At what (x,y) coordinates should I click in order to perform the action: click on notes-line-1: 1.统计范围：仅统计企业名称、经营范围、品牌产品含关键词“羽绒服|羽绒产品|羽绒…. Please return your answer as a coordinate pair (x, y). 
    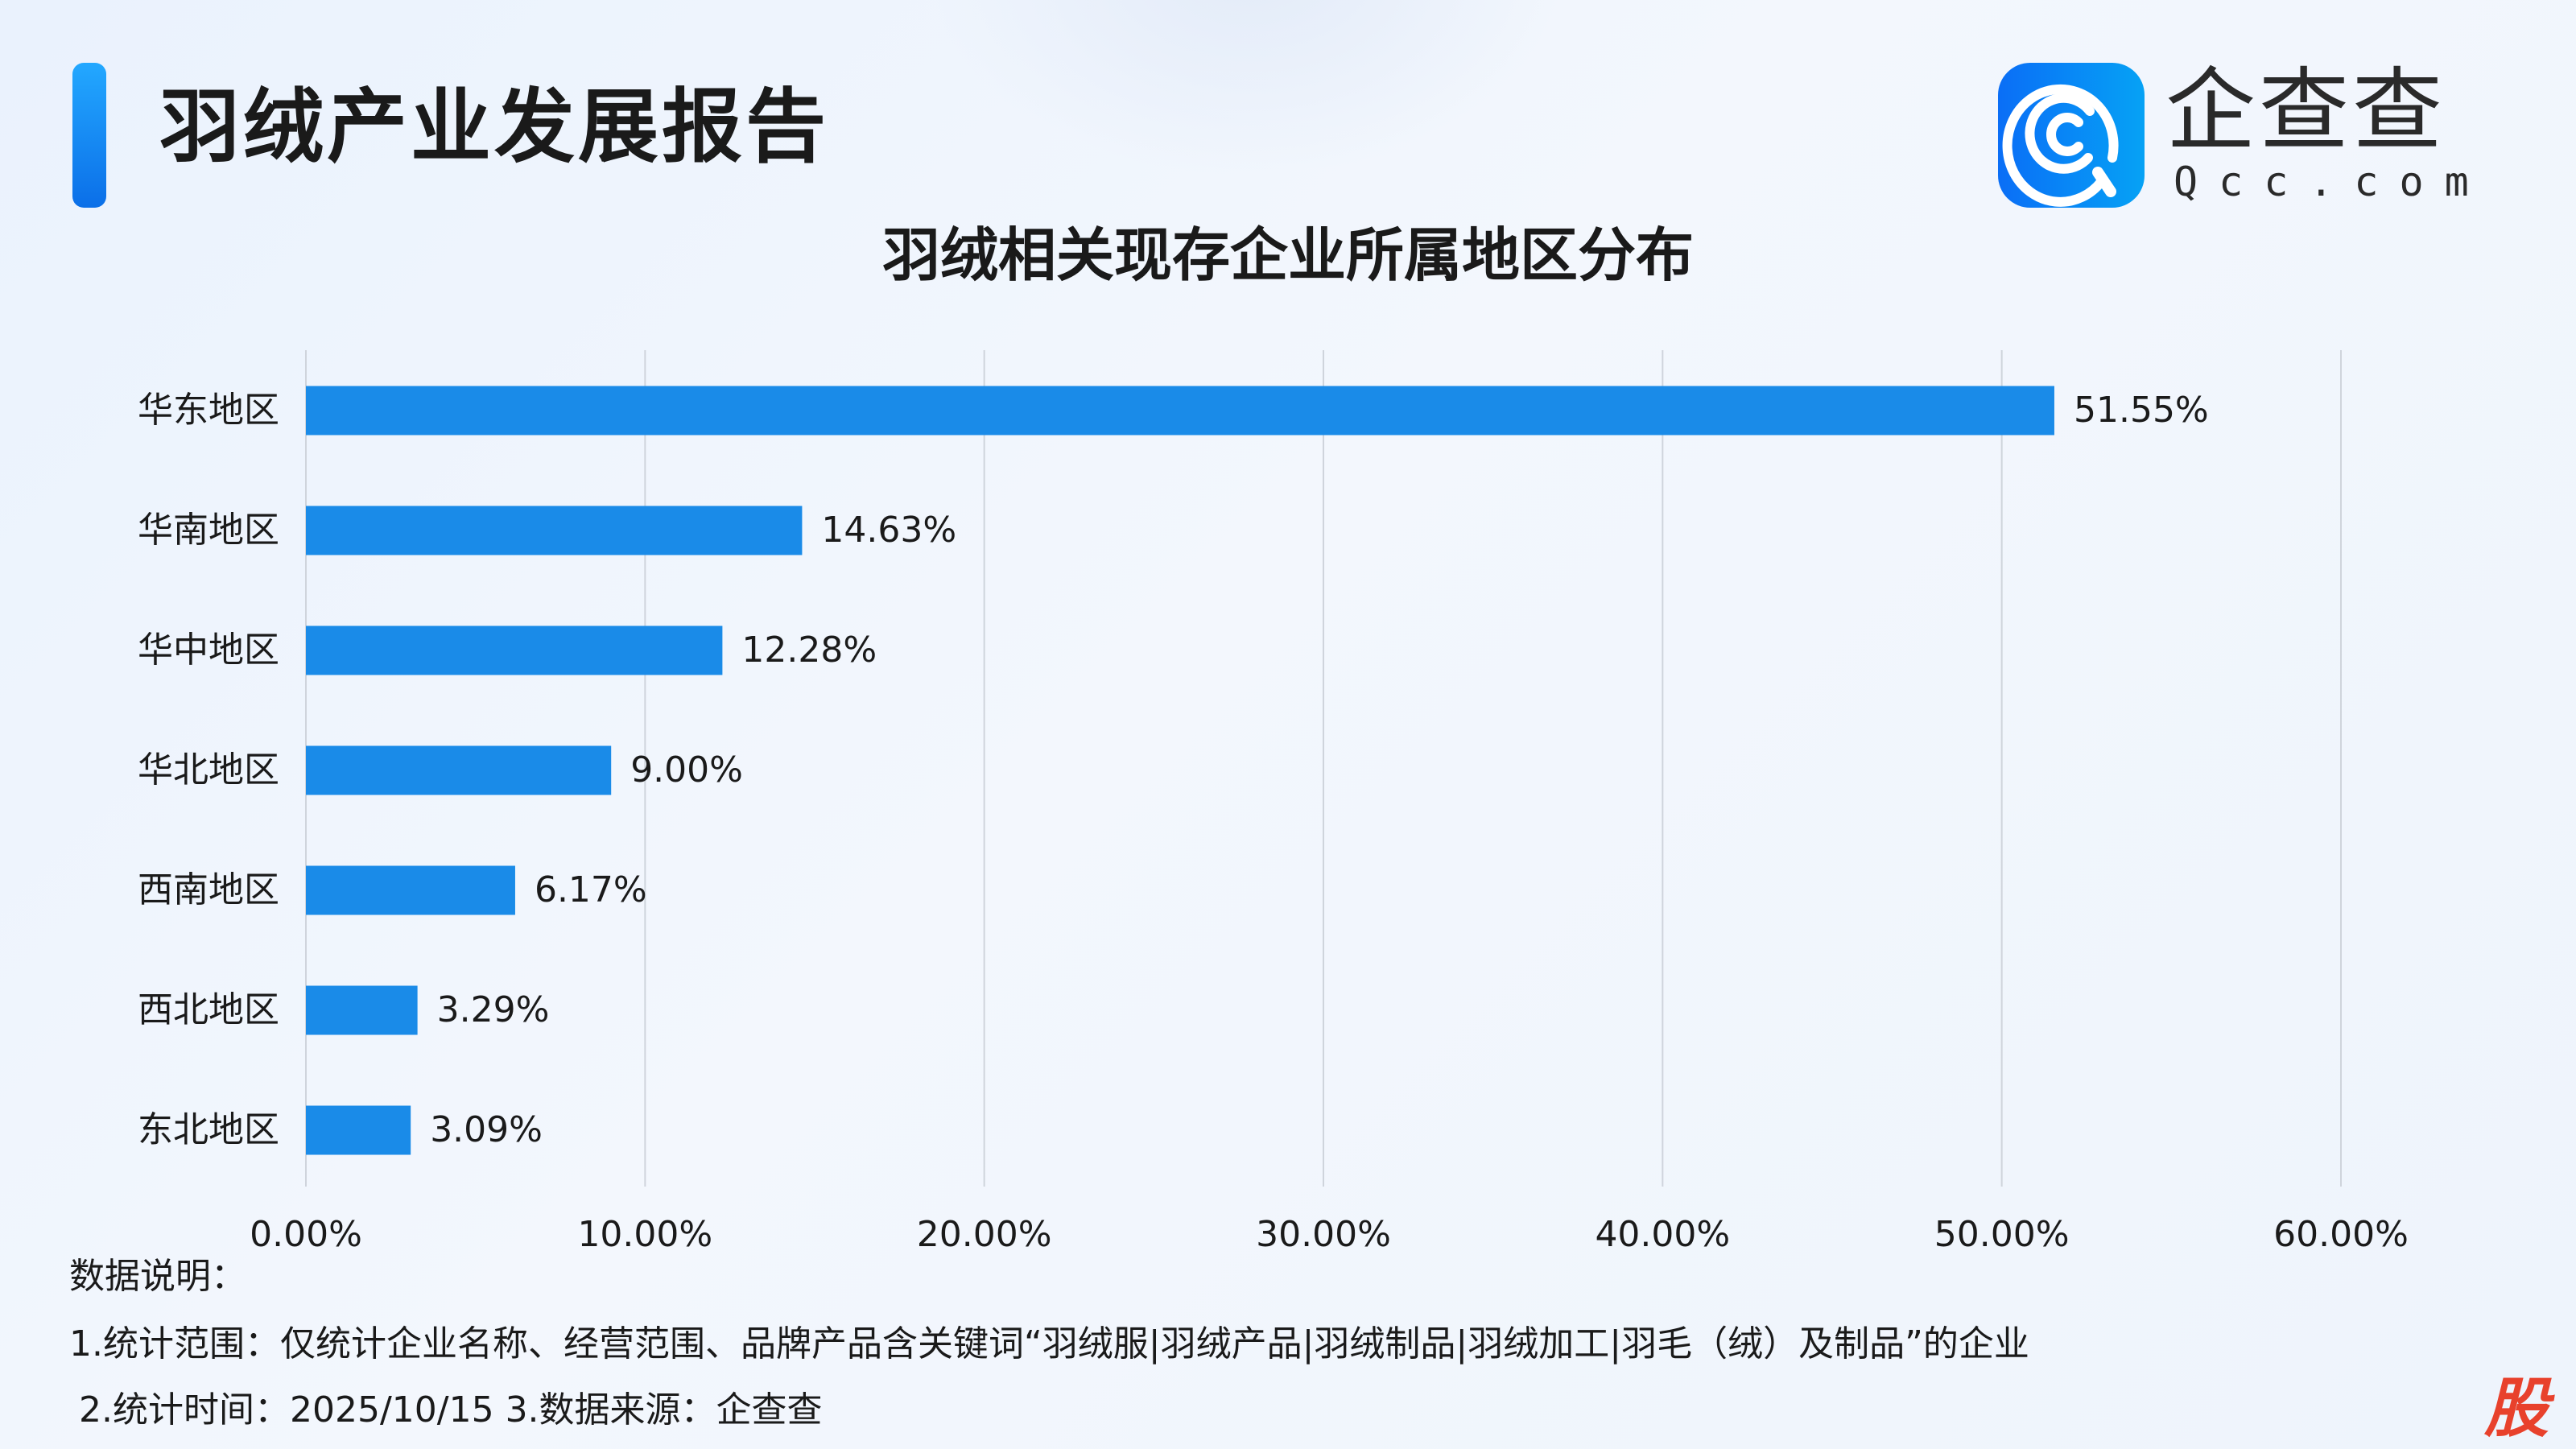
    Looking at the image, I should click on (1049, 1343).